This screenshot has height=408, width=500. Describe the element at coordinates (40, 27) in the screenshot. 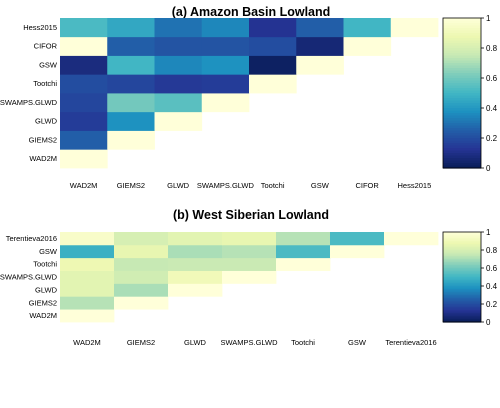

I see `y-tick-label: Hess2015` at that location.